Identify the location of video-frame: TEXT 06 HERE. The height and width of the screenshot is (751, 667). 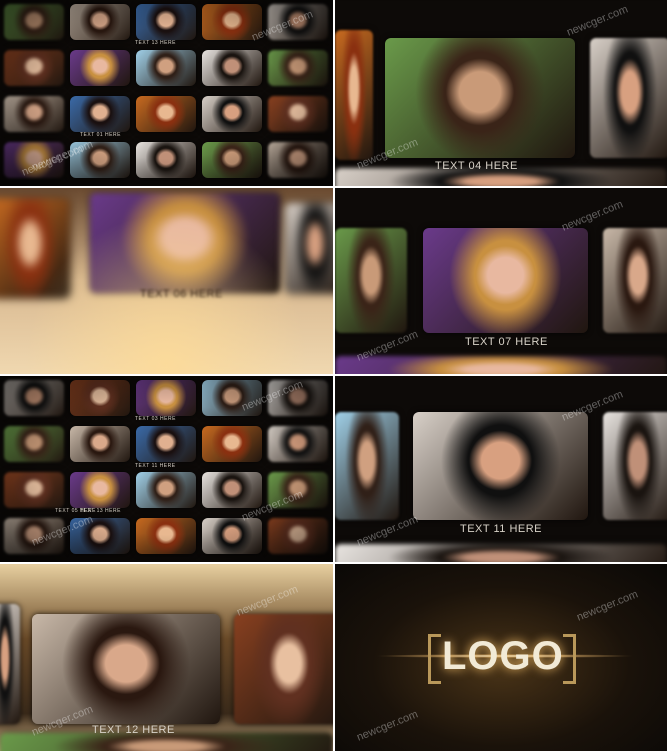
(166, 281).